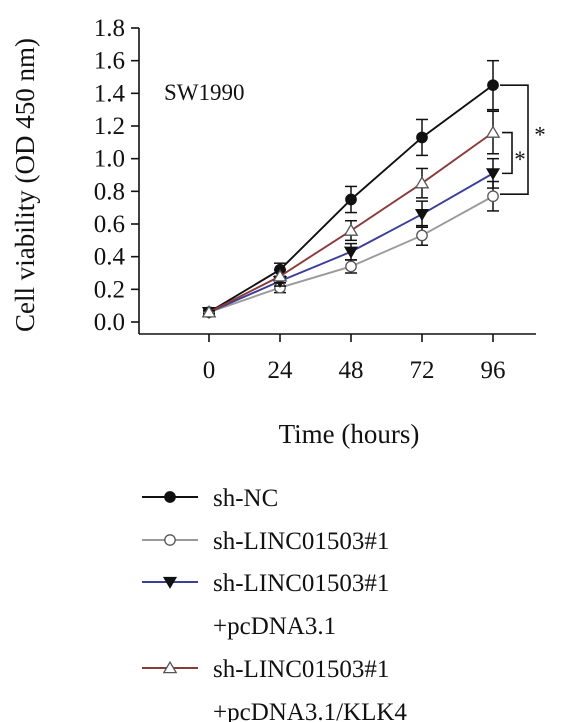 The image size is (563, 722). Describe the element at coordinates (540, 135) in the screenshot. I see `significance-label-outer: *` at that location.